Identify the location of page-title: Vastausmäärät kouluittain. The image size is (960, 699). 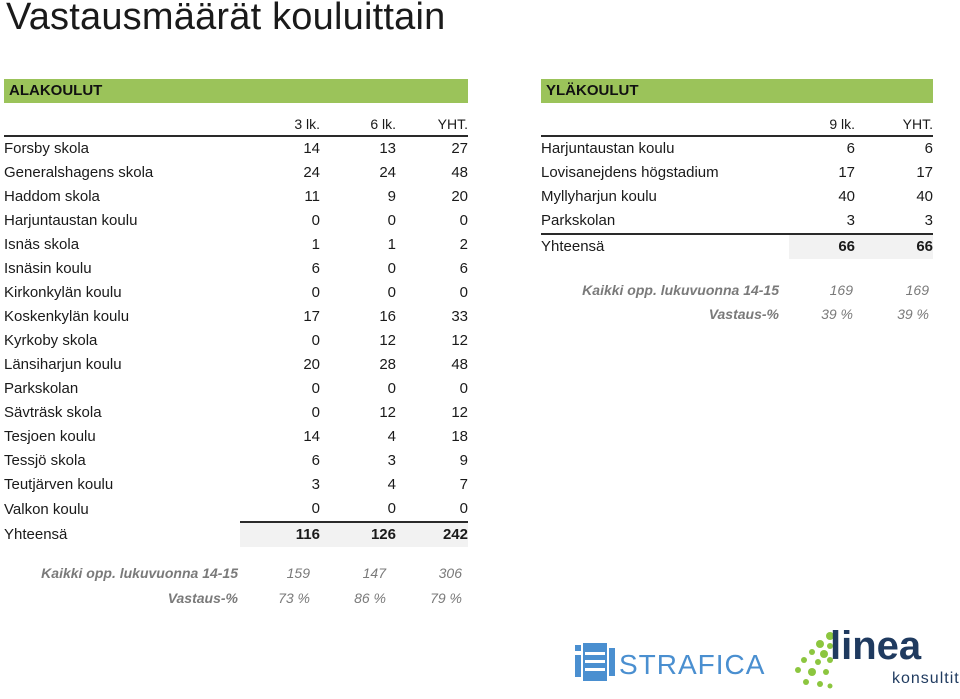
(226, 19).